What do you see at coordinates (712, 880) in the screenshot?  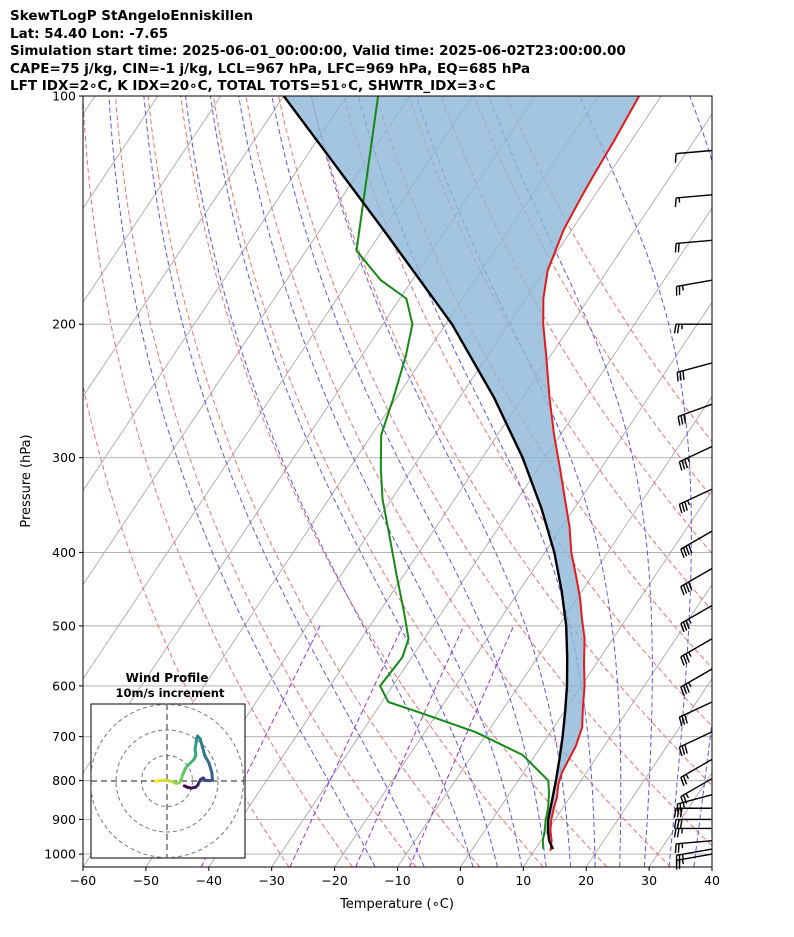 I see `x-tick-label: 40` at bounding box center [712, 880].